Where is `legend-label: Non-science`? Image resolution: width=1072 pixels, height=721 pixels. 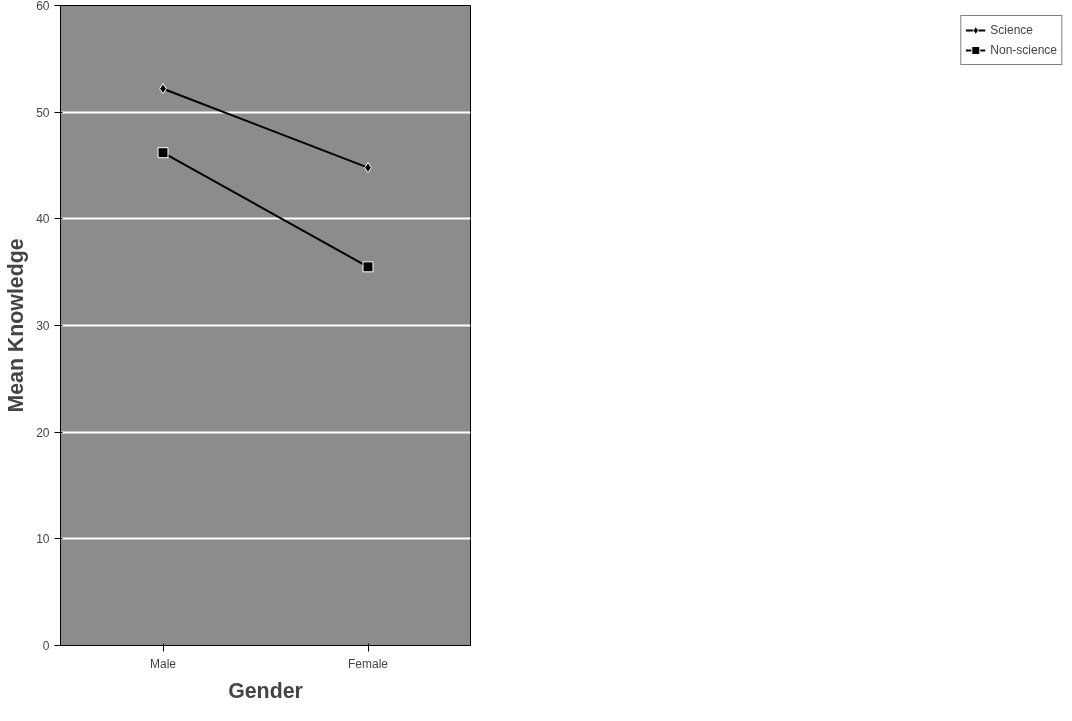 legend-label: Non-science is located at coordinates (1023, 50).